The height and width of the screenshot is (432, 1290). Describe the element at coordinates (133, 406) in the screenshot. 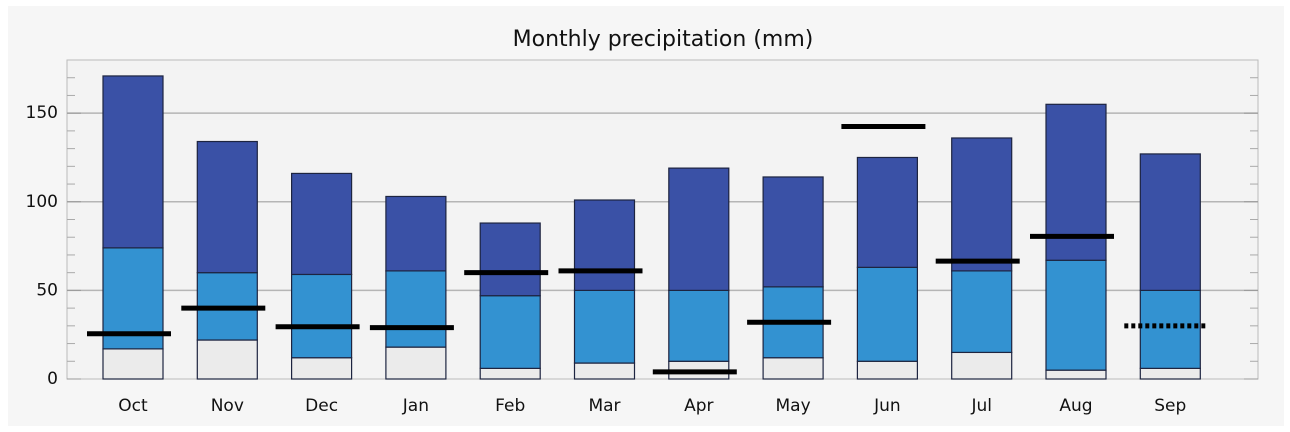

I see `x-tick-label: Oct` at that location.